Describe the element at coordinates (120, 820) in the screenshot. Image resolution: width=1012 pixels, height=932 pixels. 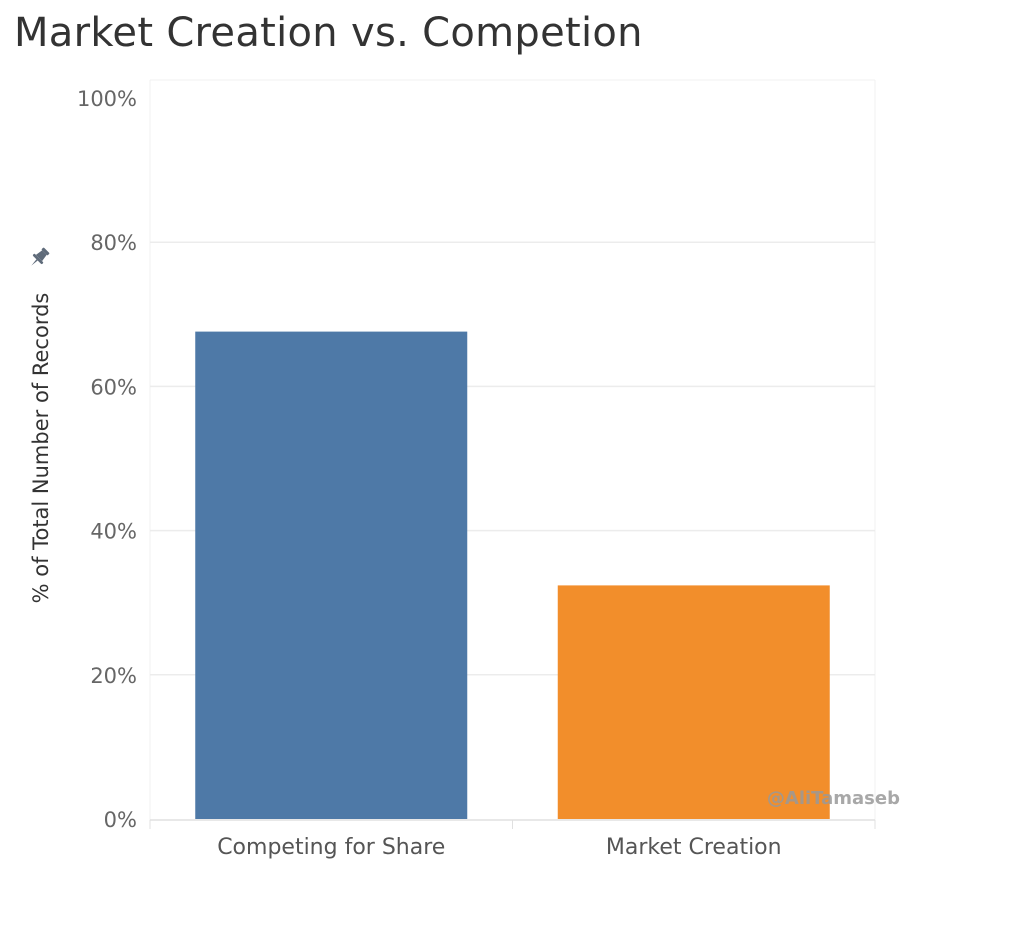
I see `y-tick-label: 0%` at that location.